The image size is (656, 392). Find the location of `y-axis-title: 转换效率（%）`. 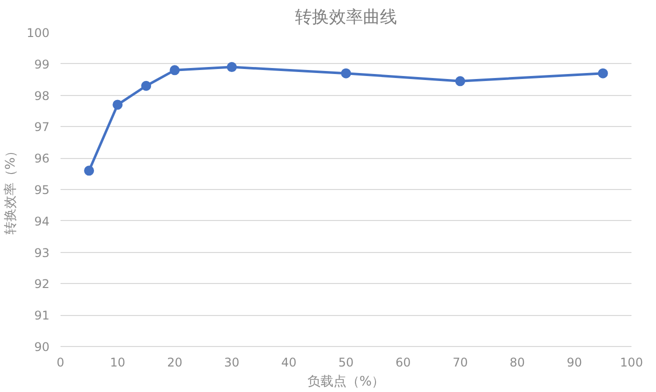

y-axis-title: 转换效率（%） is located at coordinates (10, 189).